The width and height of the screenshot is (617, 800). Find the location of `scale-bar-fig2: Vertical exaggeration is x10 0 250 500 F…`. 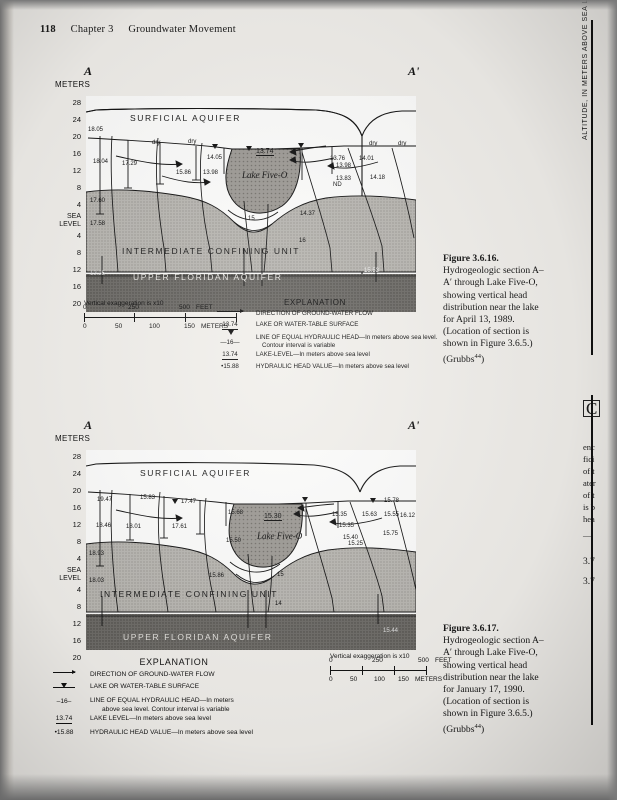

scale-bar-fig2: Vertical exaggeration is x10 0 250 500 F… is located at coordinates (419, 668).